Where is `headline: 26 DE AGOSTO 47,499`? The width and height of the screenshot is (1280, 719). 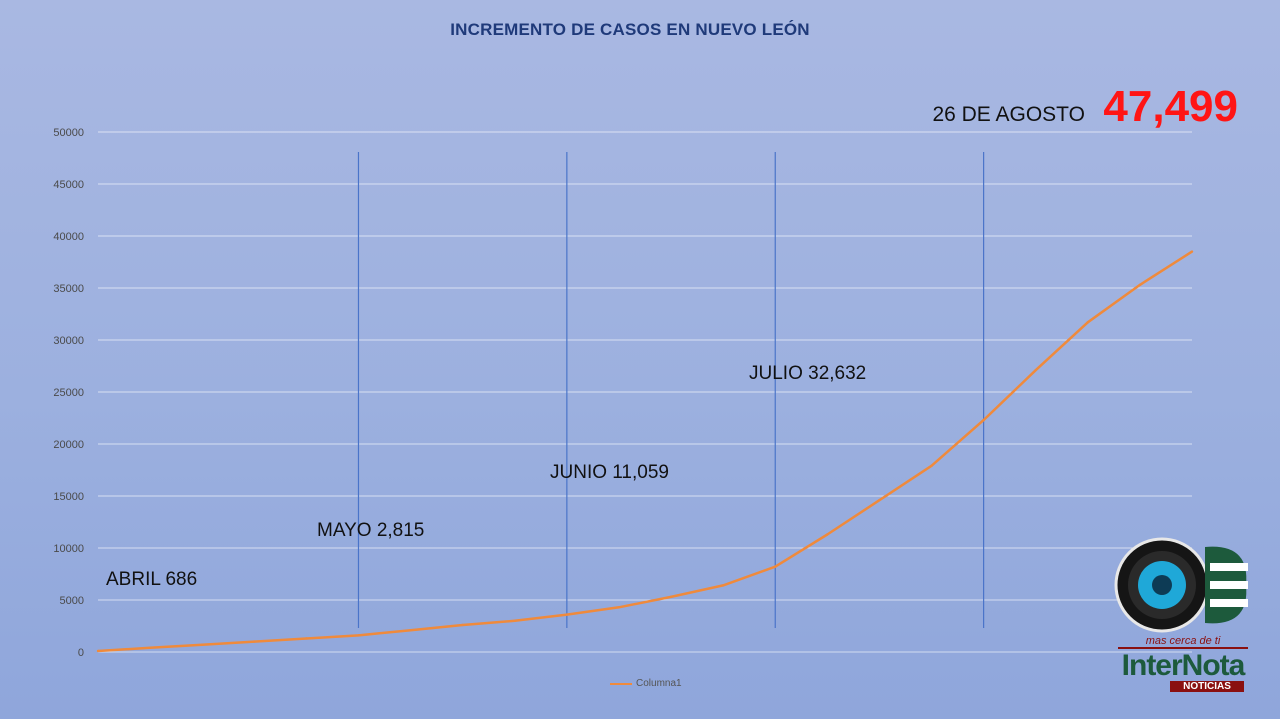 headline: 26 DE AGOSTO 47,499 is located at coordinates (1085, 107).